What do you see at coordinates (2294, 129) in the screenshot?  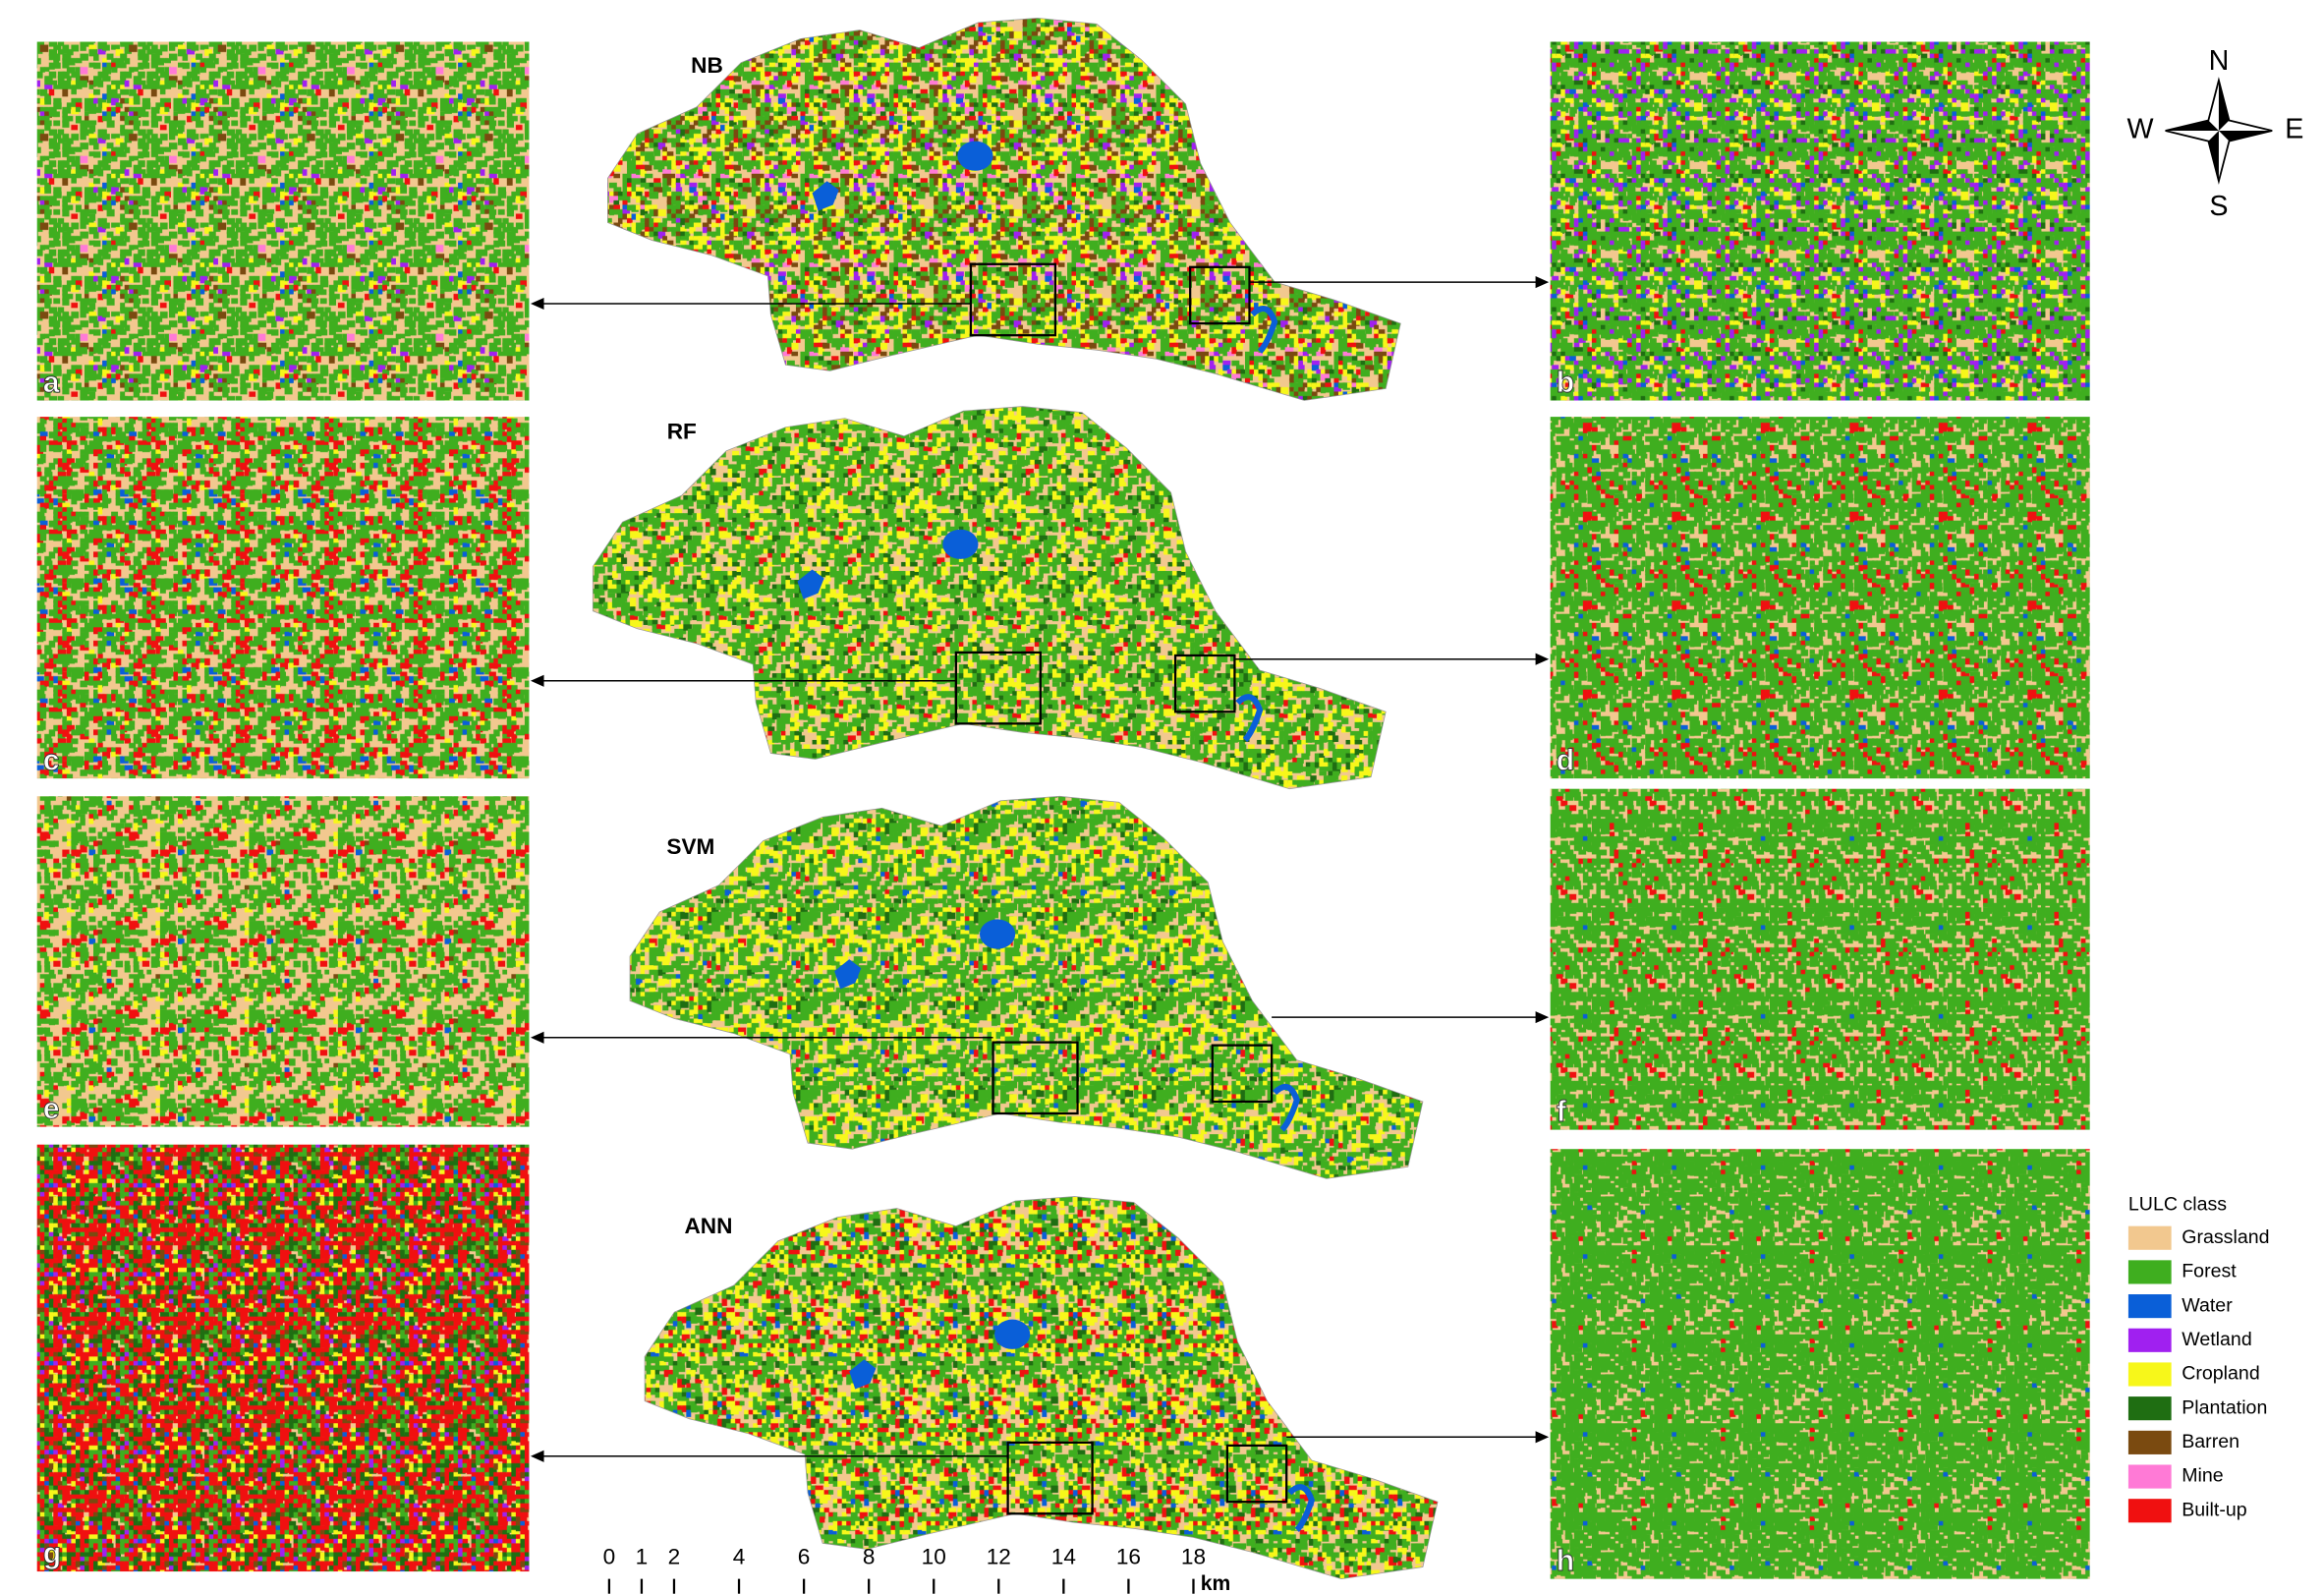 I see `compass-east: E` at bounding box center [2294, 129].